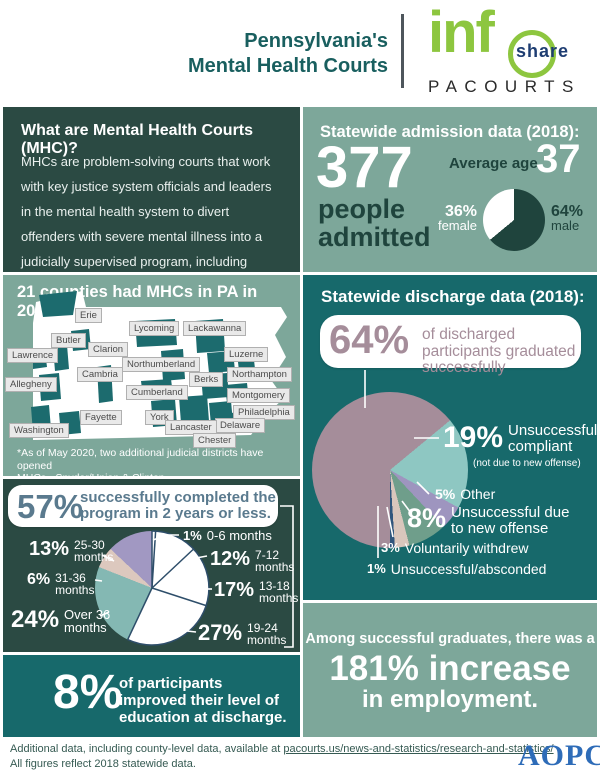 Image resolution: width=600 pixels, height=776 pixels. Describe the element at coordinates (94, 551) in the screenshot. I see `slice-25-30-text: 25-30 months` at that location.